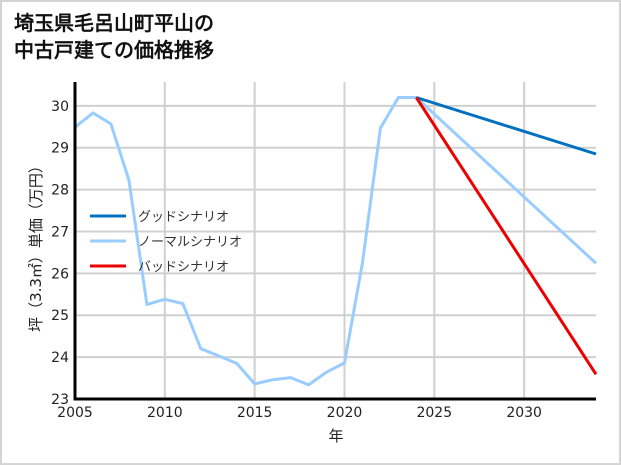 Image resolution: width=621 pixels, height=465 pixels. I want to click on y-tick-label: 28, so click(60, 191).